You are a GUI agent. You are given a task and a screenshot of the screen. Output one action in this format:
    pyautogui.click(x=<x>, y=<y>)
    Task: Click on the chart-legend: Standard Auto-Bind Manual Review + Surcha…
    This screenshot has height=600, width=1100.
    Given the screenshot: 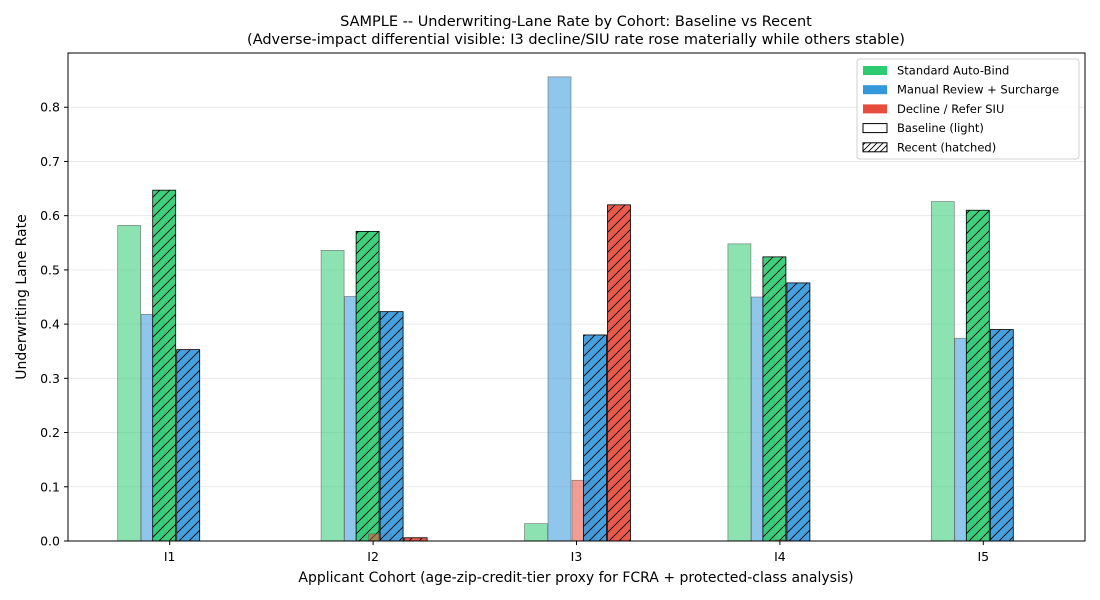 What is the action you would take?
    pyautogui.click(x=968, y=109)
    